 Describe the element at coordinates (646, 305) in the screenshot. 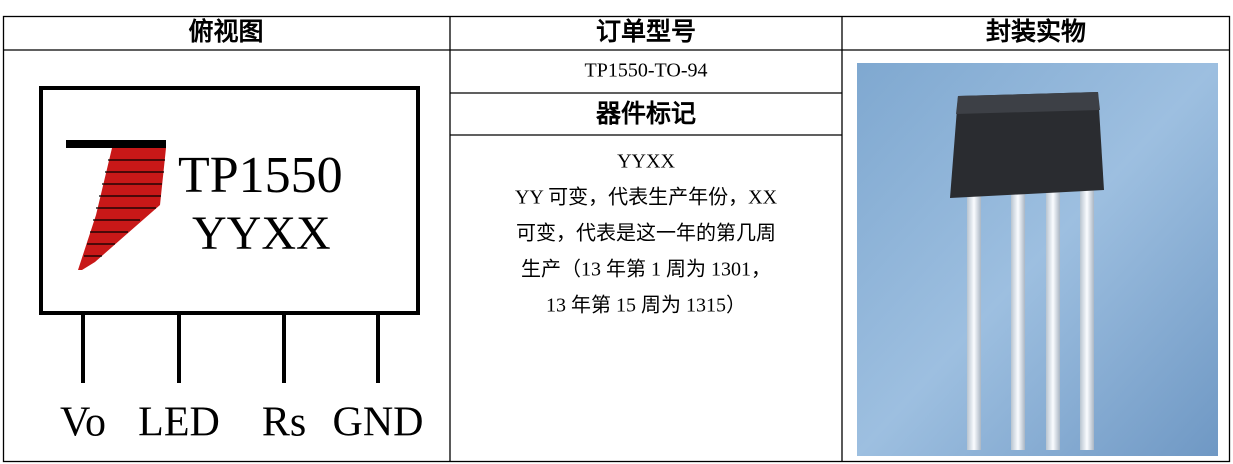

I see `marking-line: 13 年第 15 周为 1315）` at that location.